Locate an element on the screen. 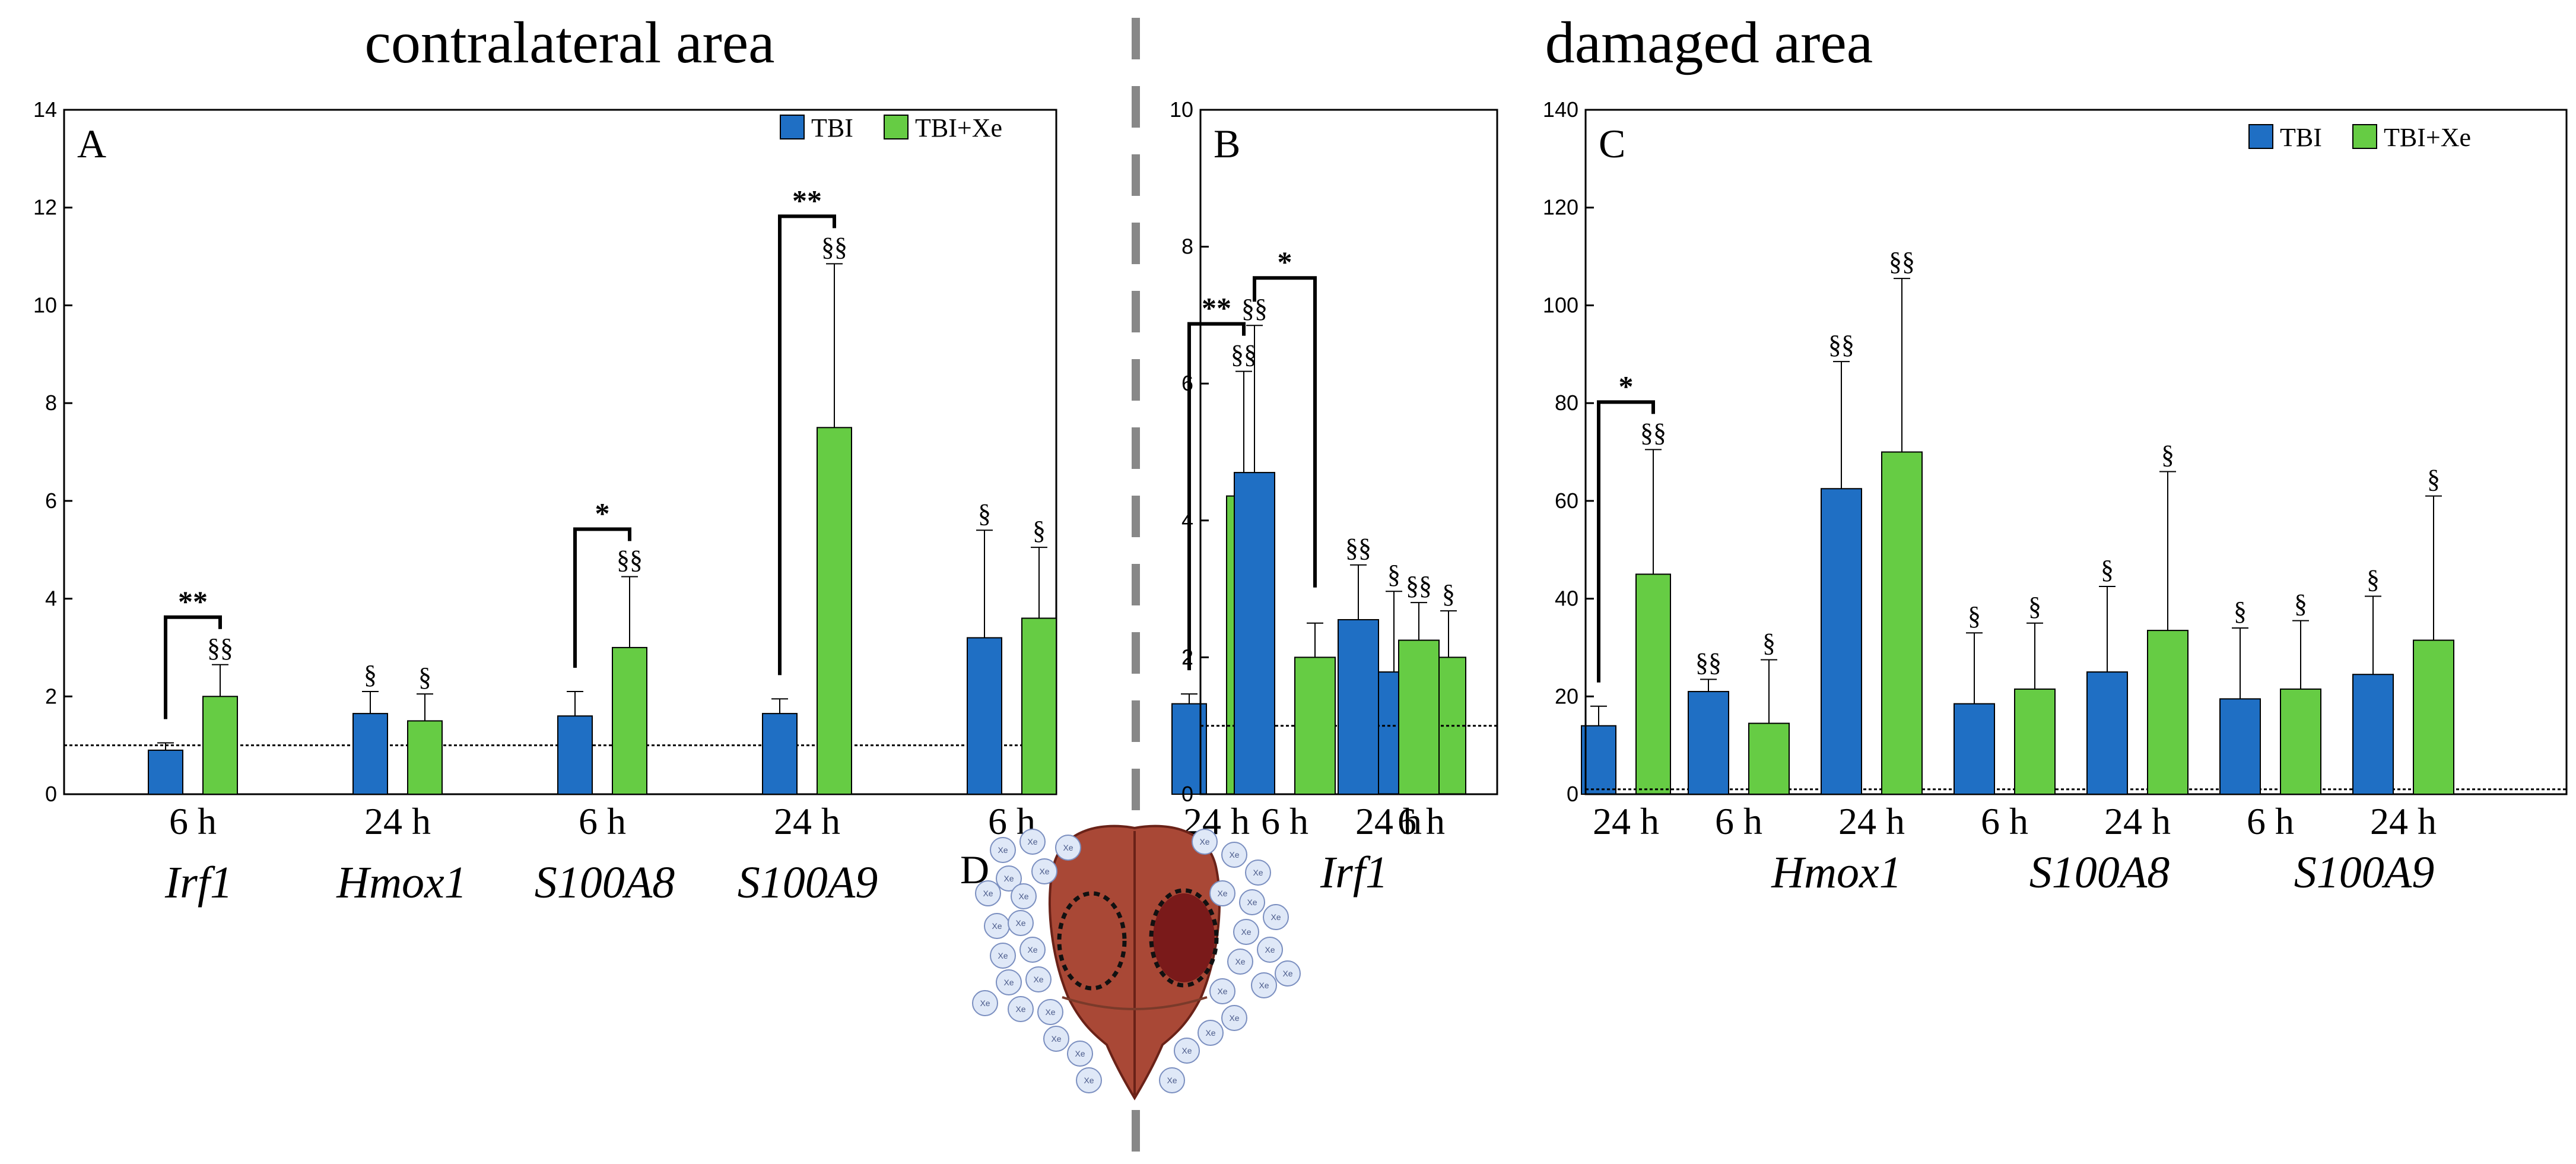 The image size is (2576, 1164). y-tick-label: 140 is located at coordinates (1561, 110).